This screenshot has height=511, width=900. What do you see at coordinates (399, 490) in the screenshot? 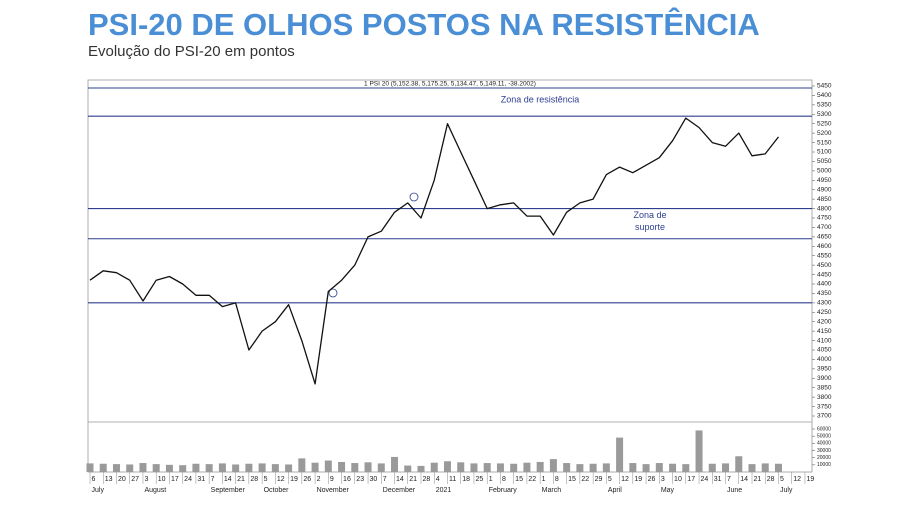
I see `month-label: December` at bounding box center [399, 490].